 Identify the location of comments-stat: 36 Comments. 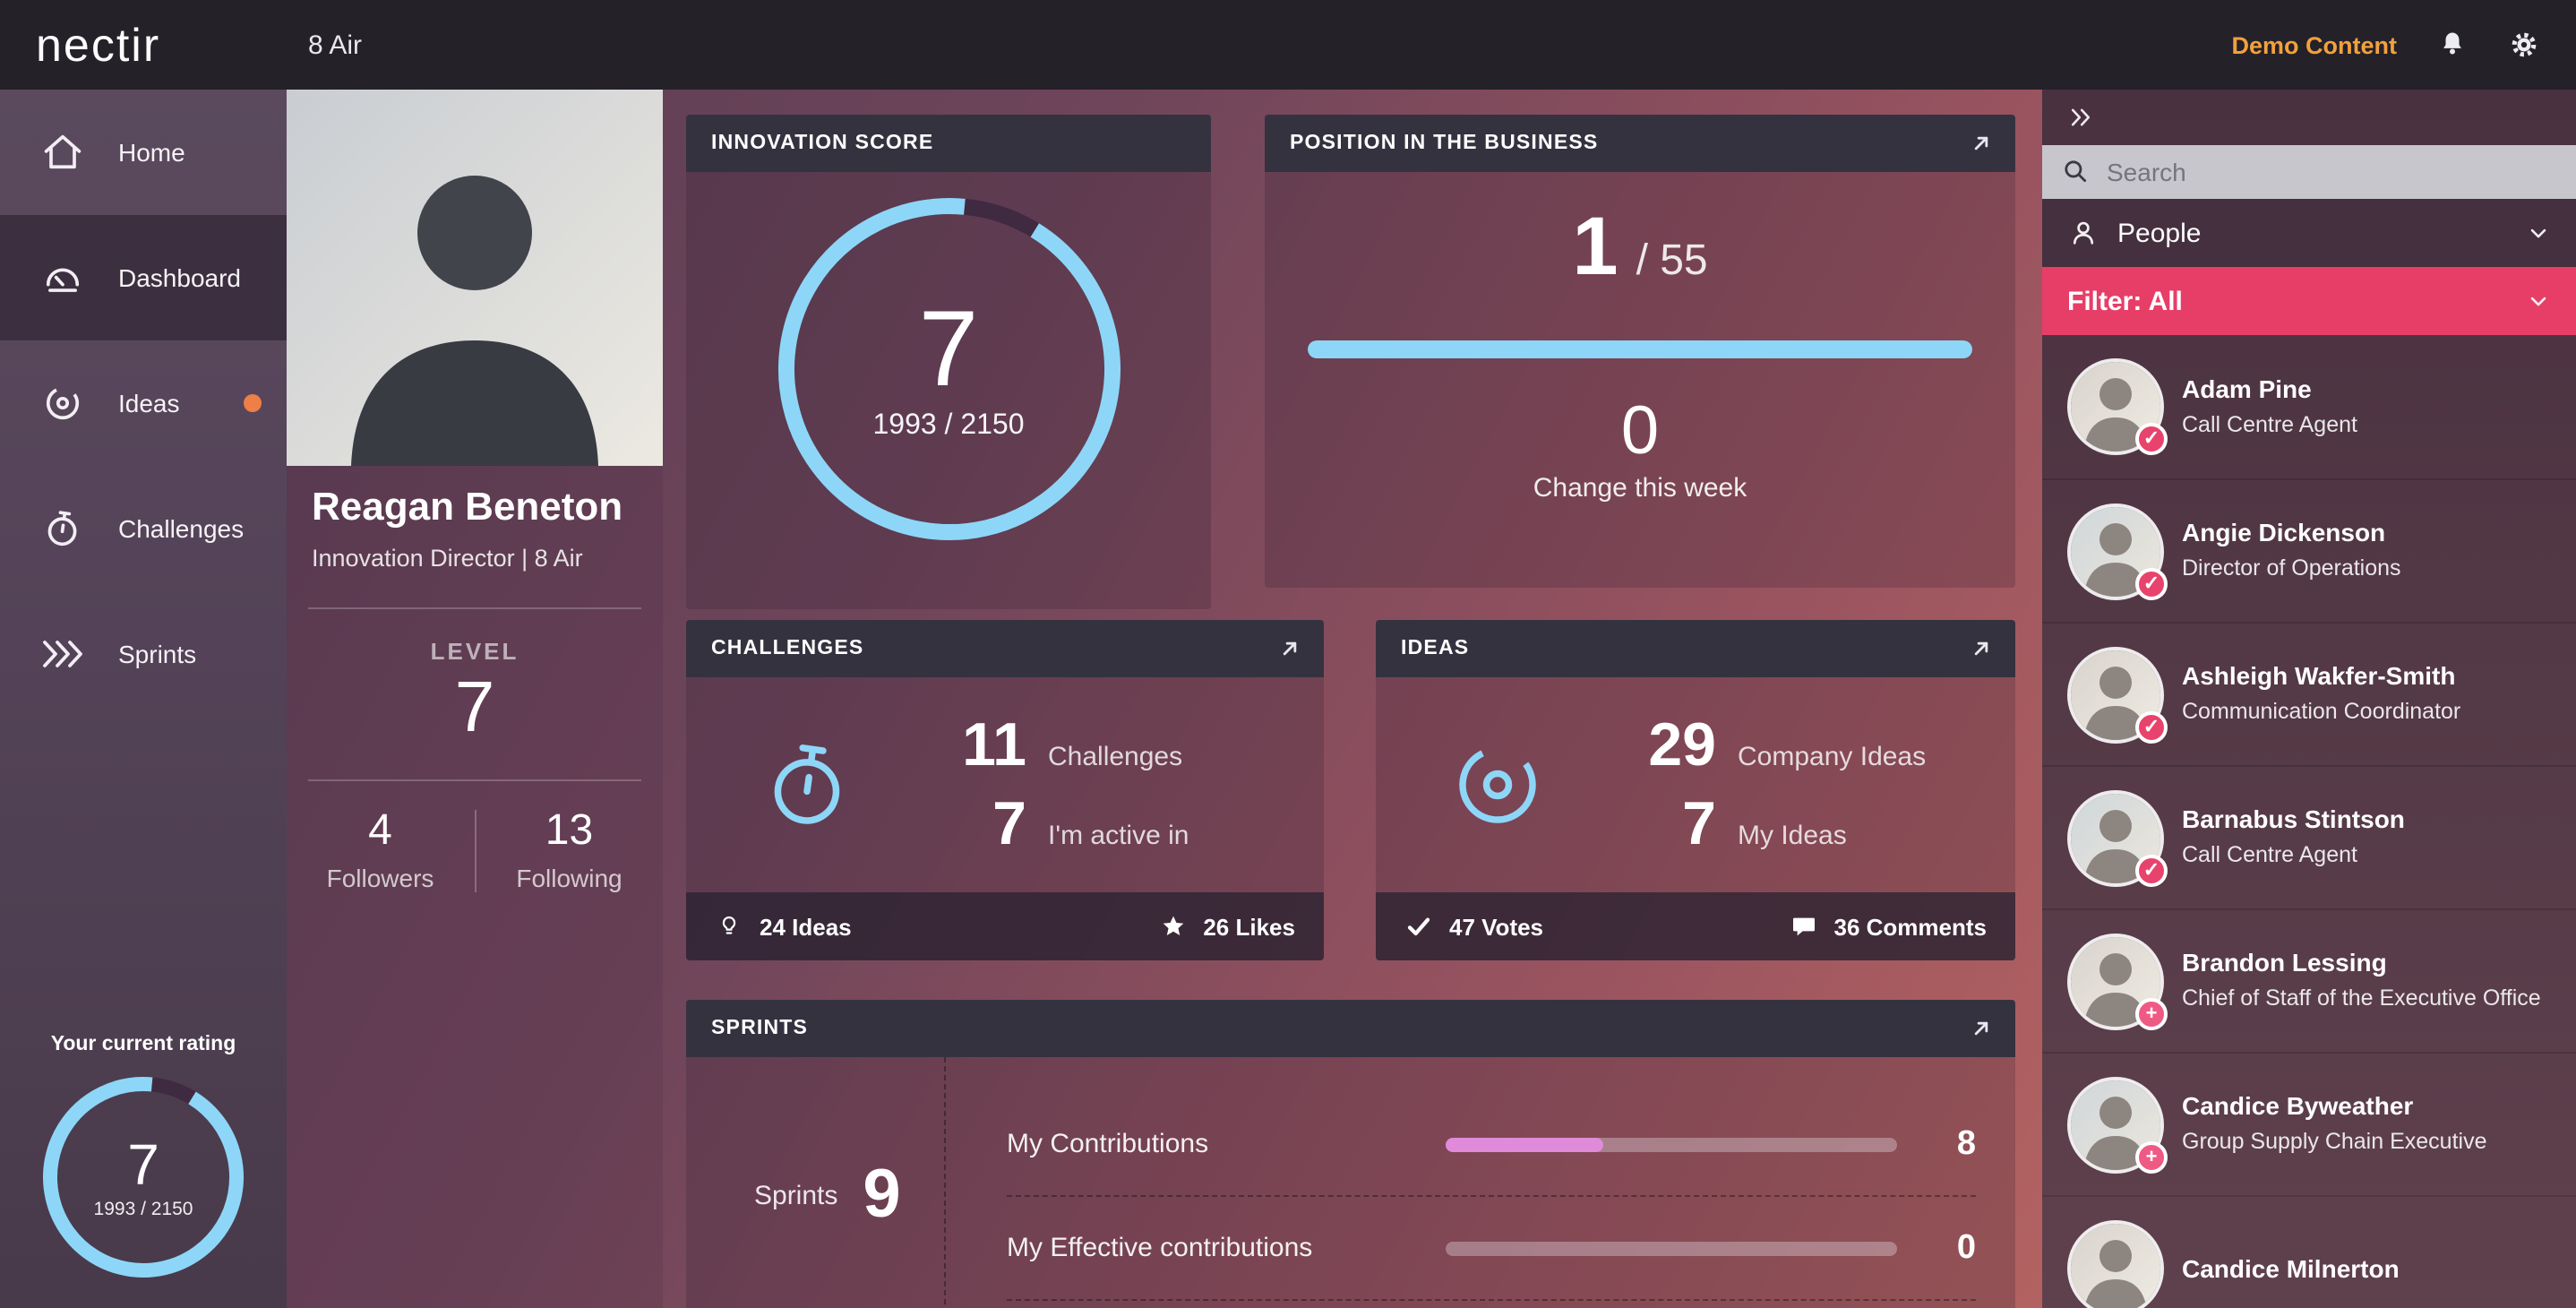
(1889, 926).